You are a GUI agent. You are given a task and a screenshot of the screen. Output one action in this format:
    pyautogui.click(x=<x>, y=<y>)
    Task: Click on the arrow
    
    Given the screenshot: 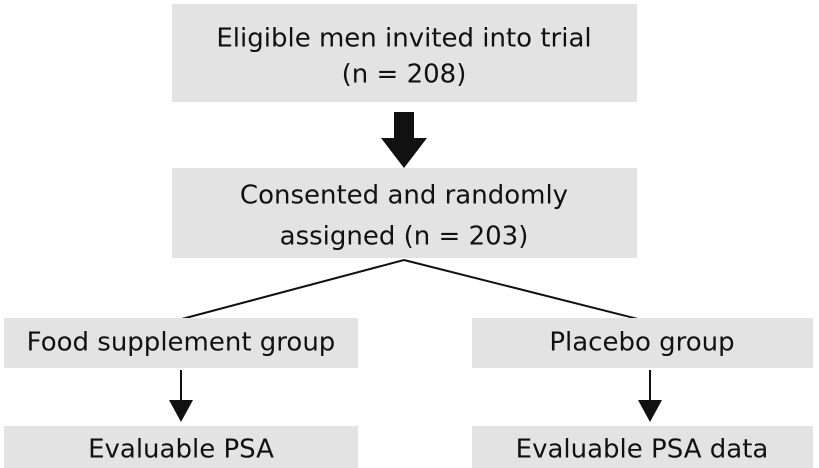 What is the action you would take?
    pyautogui.click(x=404, y=140)
    